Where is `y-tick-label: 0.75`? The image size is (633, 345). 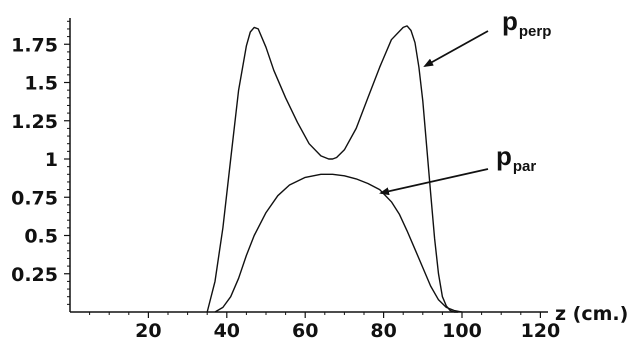
y-tick-label: 0.75 is located at coordinates (34, 198).